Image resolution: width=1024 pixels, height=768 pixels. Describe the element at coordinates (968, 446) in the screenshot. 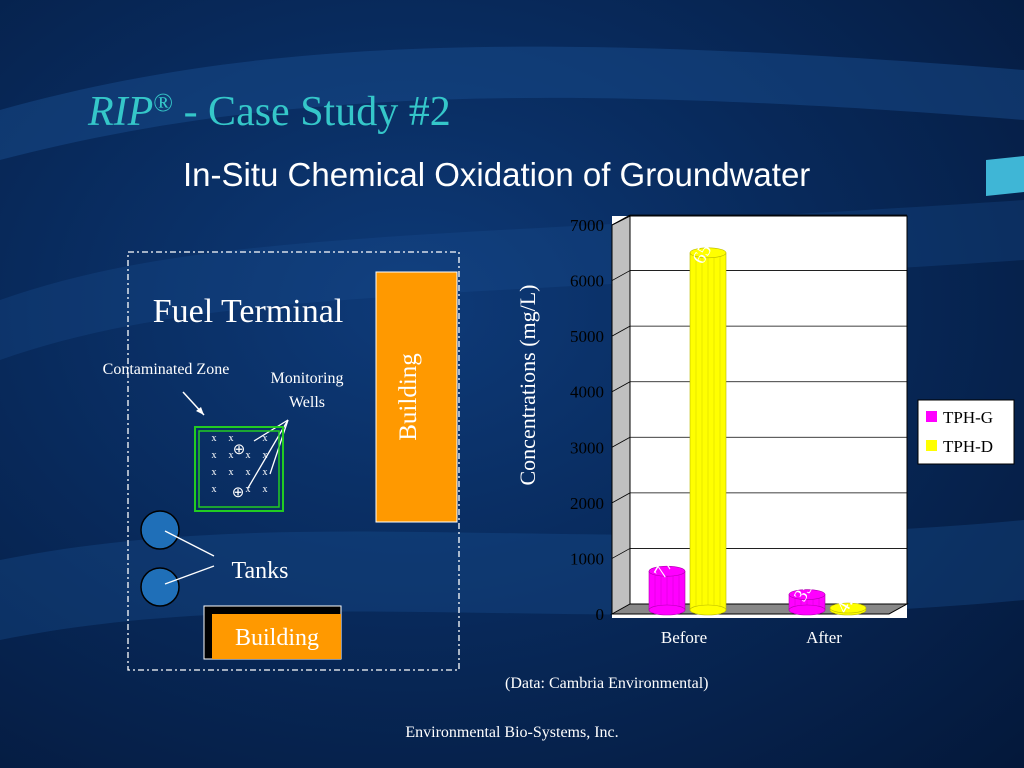

I see `legend-label-tph-d: TPH-D` at that location.